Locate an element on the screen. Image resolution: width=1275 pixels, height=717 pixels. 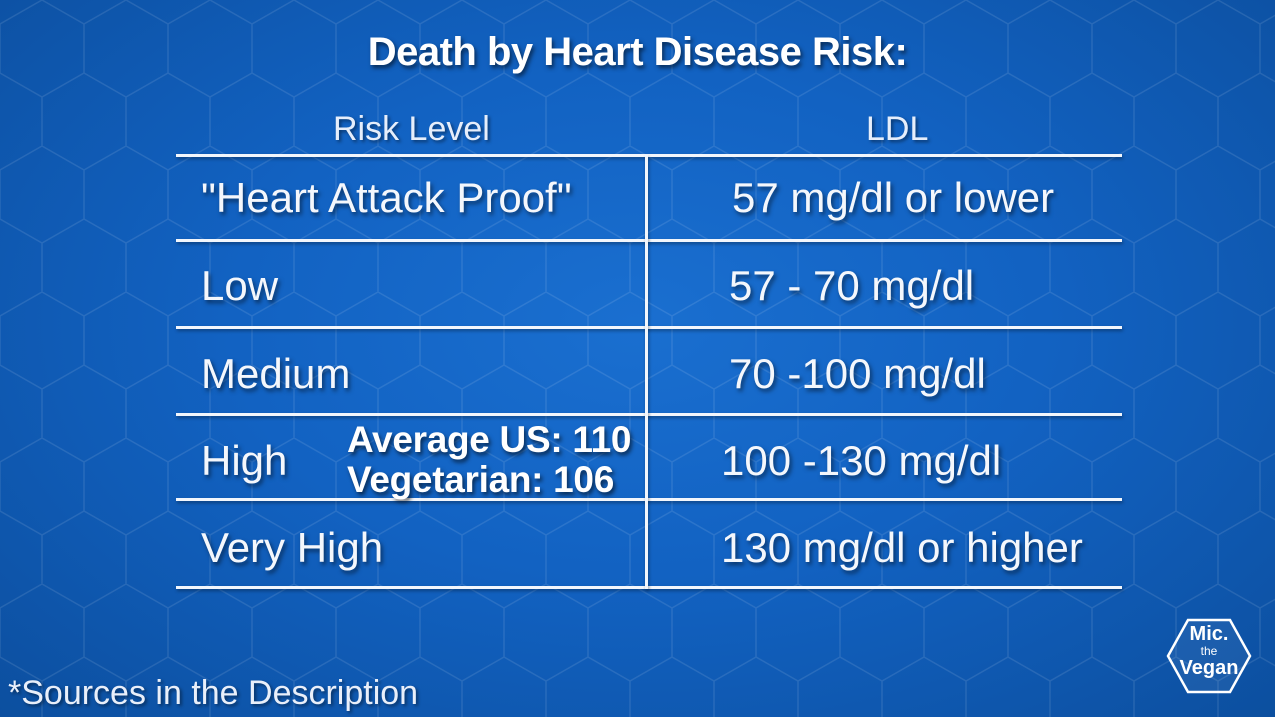
table-column-divider is located at coordinates (646, 372).